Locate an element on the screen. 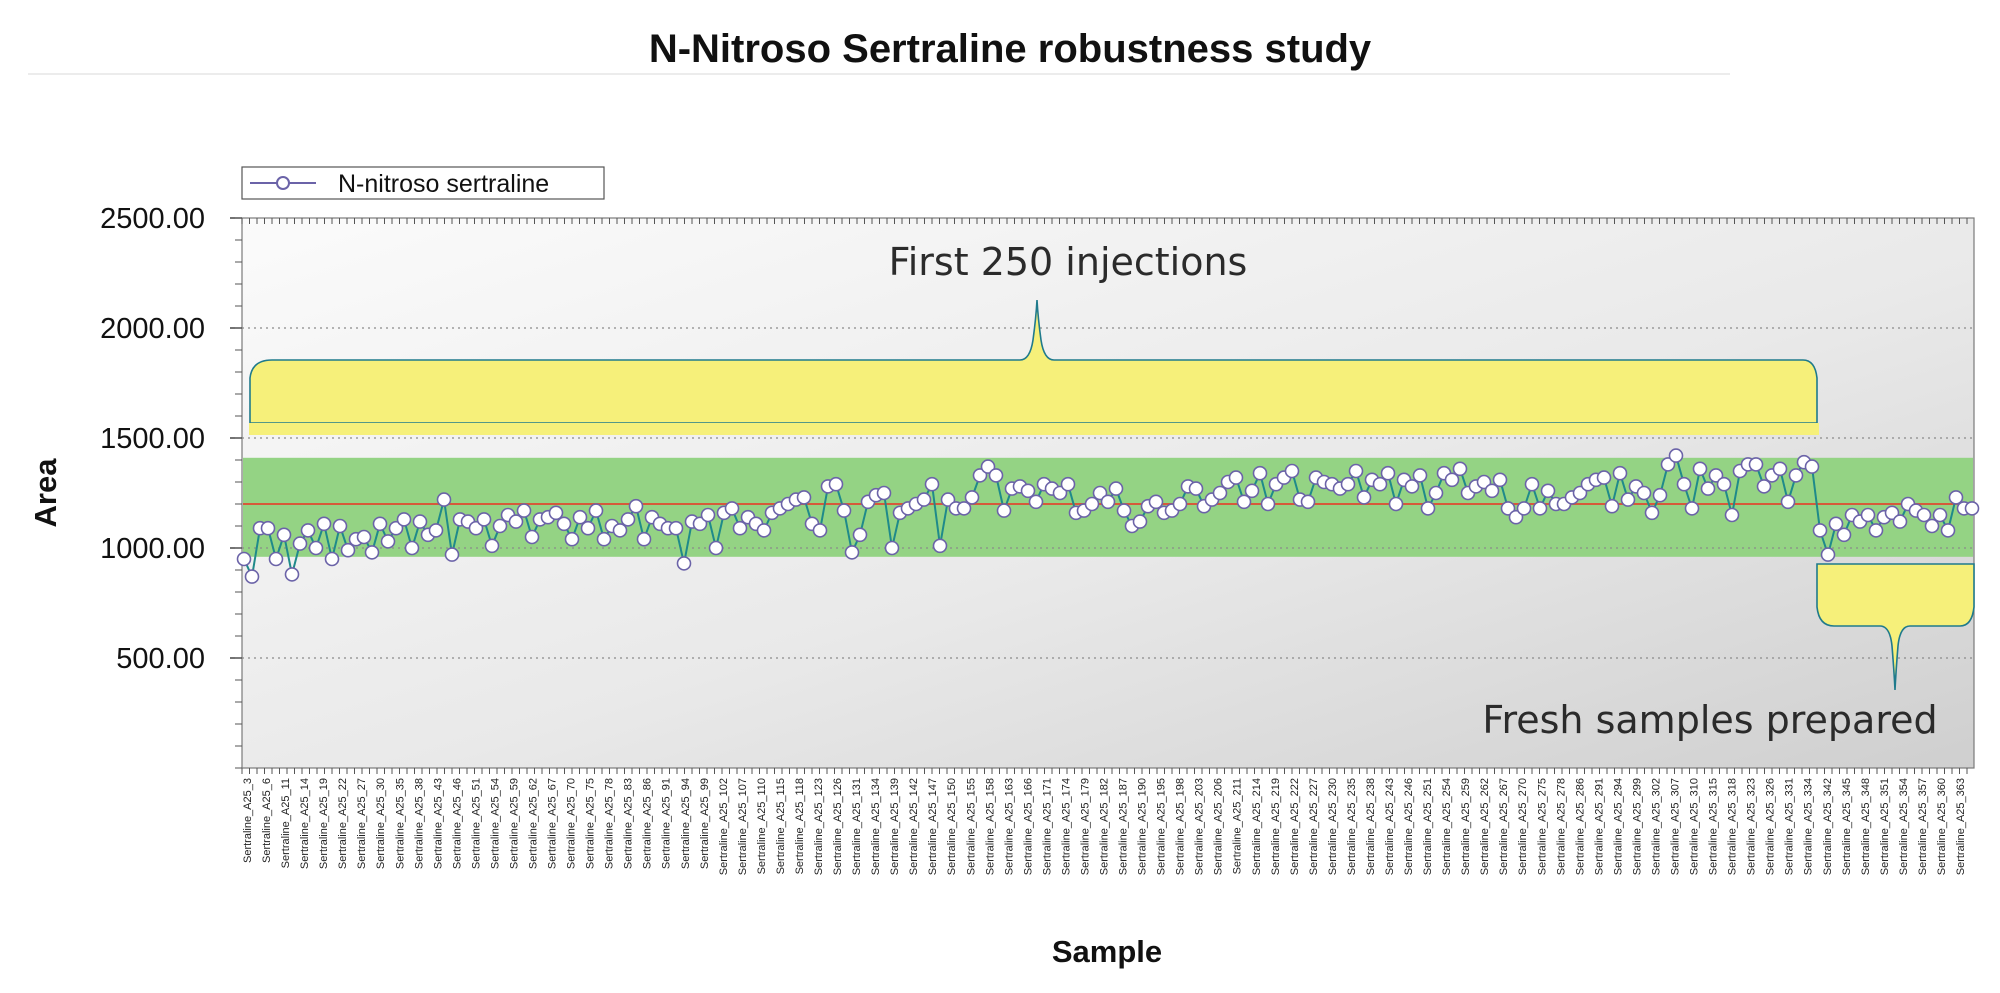  x-tick-label: Sertraline_A25_243 is located at coordinates (1390, 826).